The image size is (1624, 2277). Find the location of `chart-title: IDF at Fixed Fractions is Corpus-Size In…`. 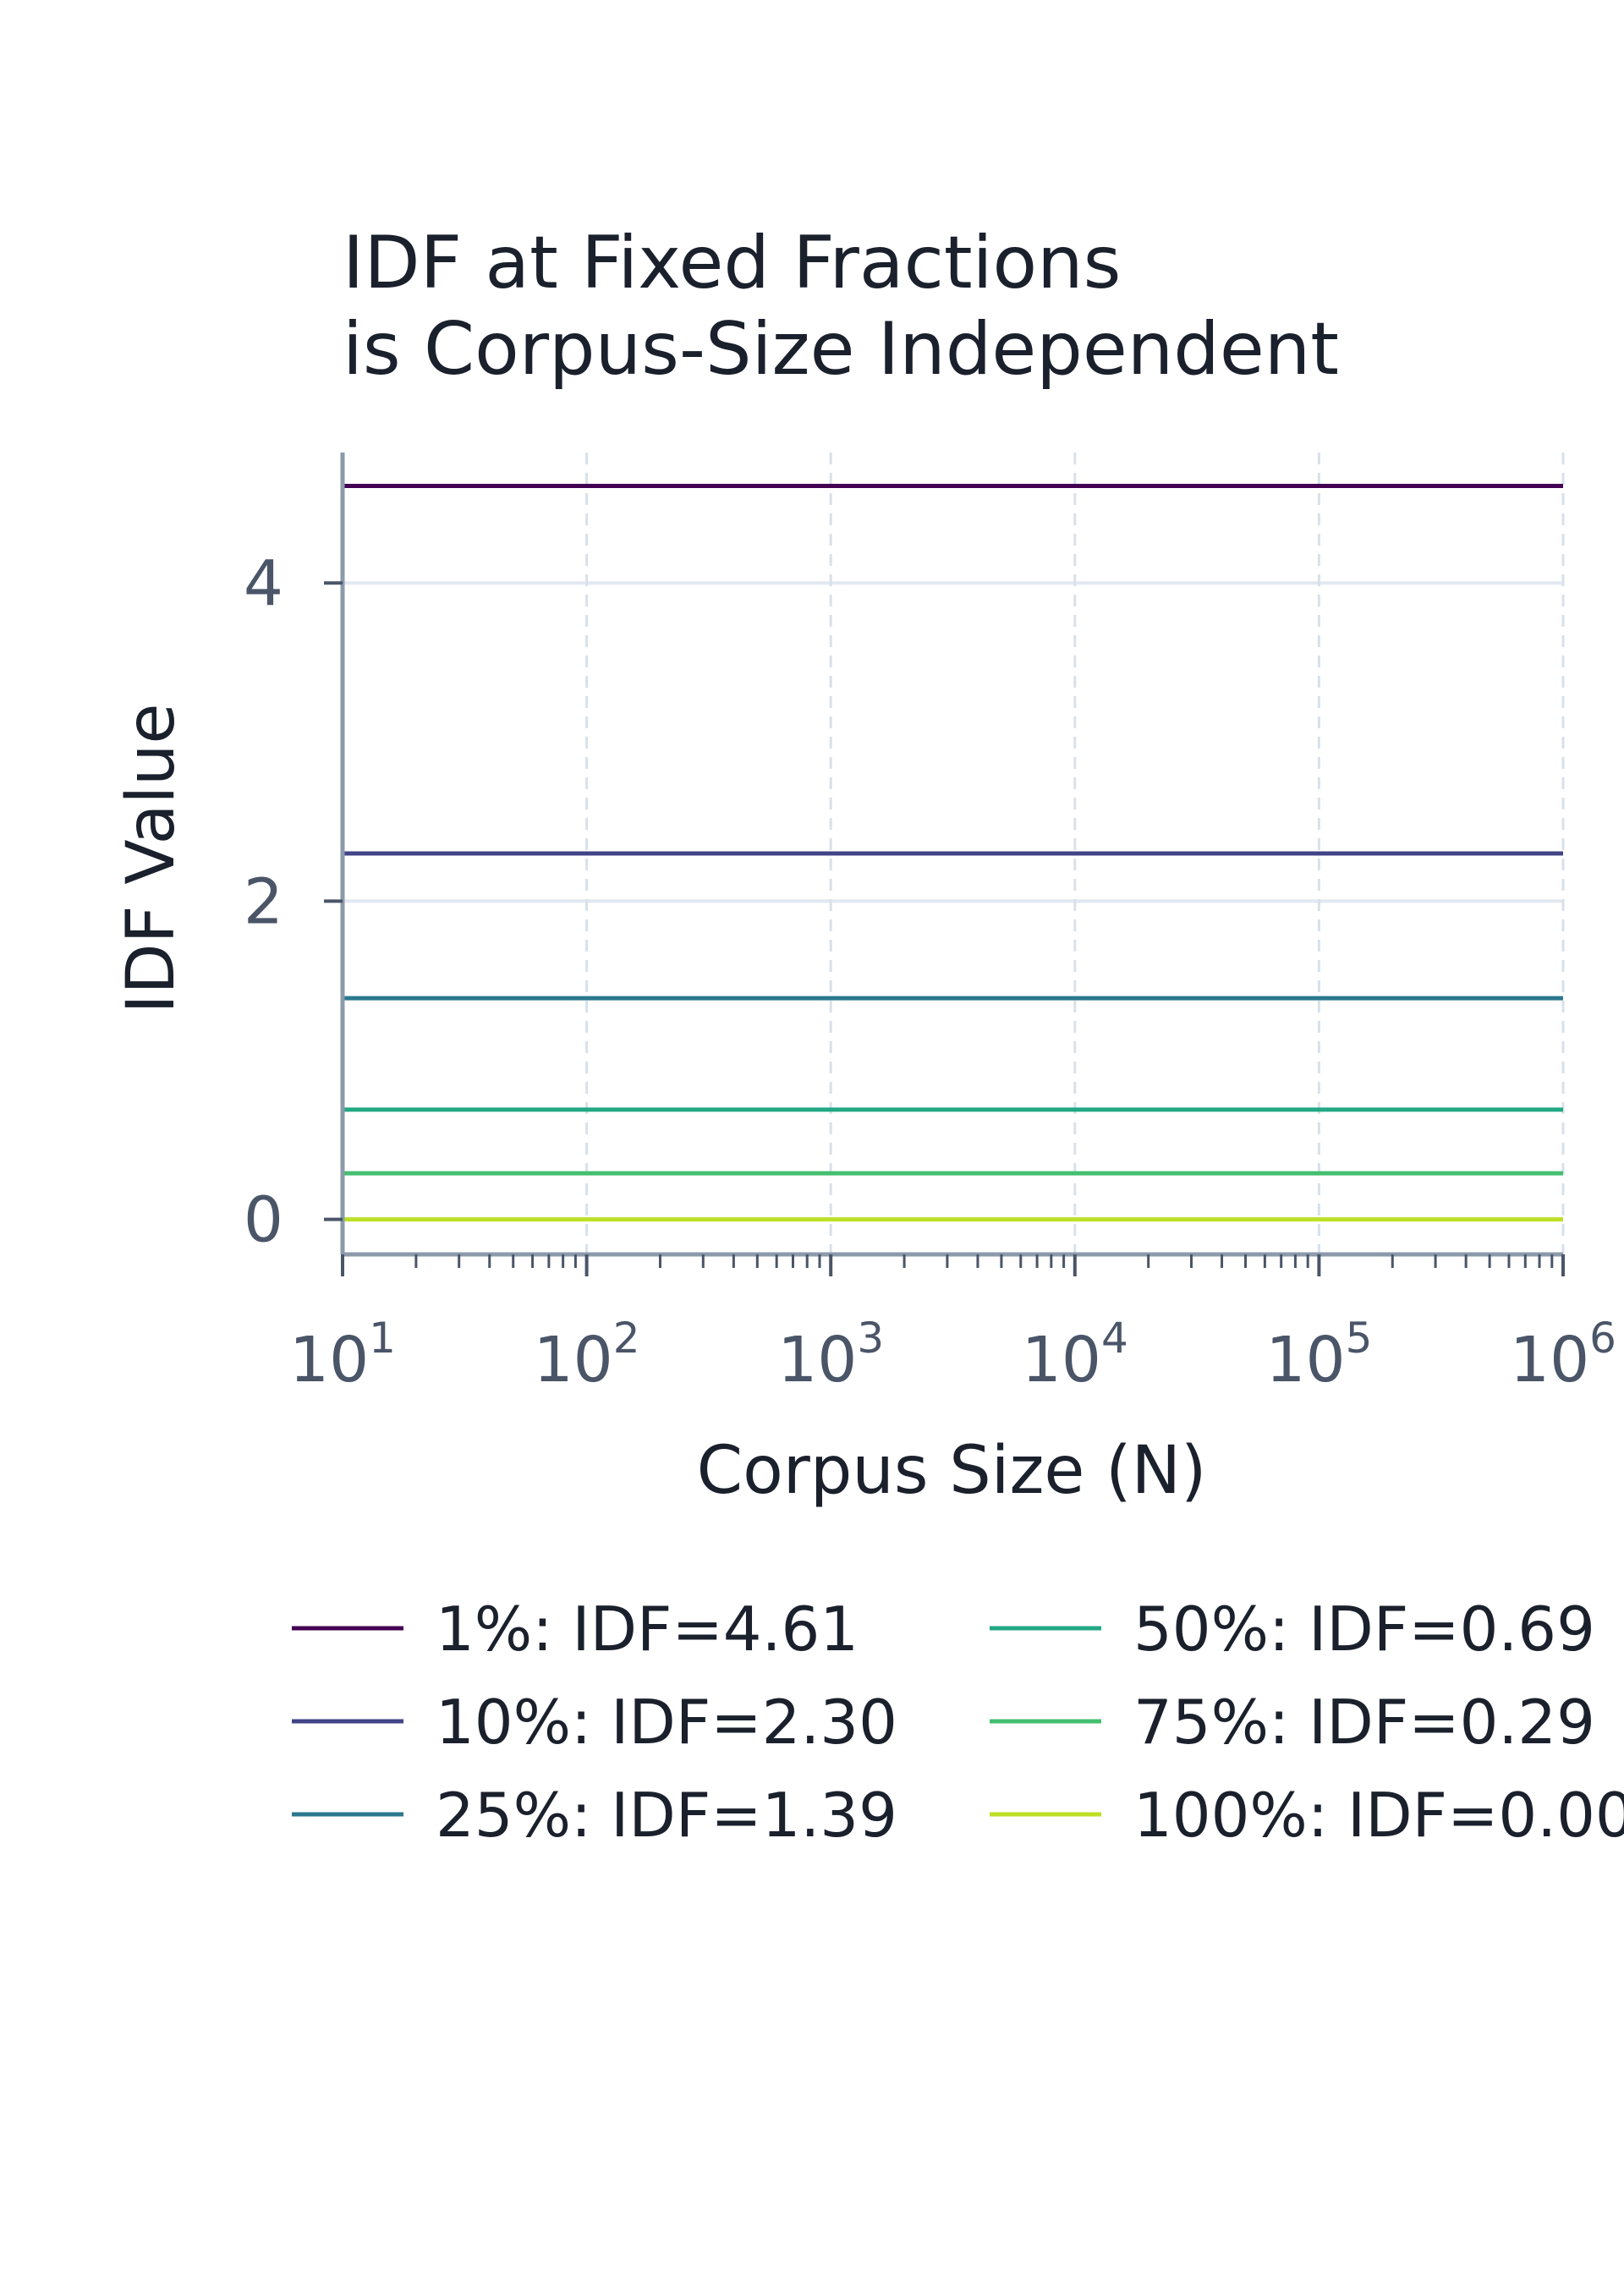

chart-title: IDF at Fixed Fractions is Corpus-Size In… is located at coordinates (841, 307).